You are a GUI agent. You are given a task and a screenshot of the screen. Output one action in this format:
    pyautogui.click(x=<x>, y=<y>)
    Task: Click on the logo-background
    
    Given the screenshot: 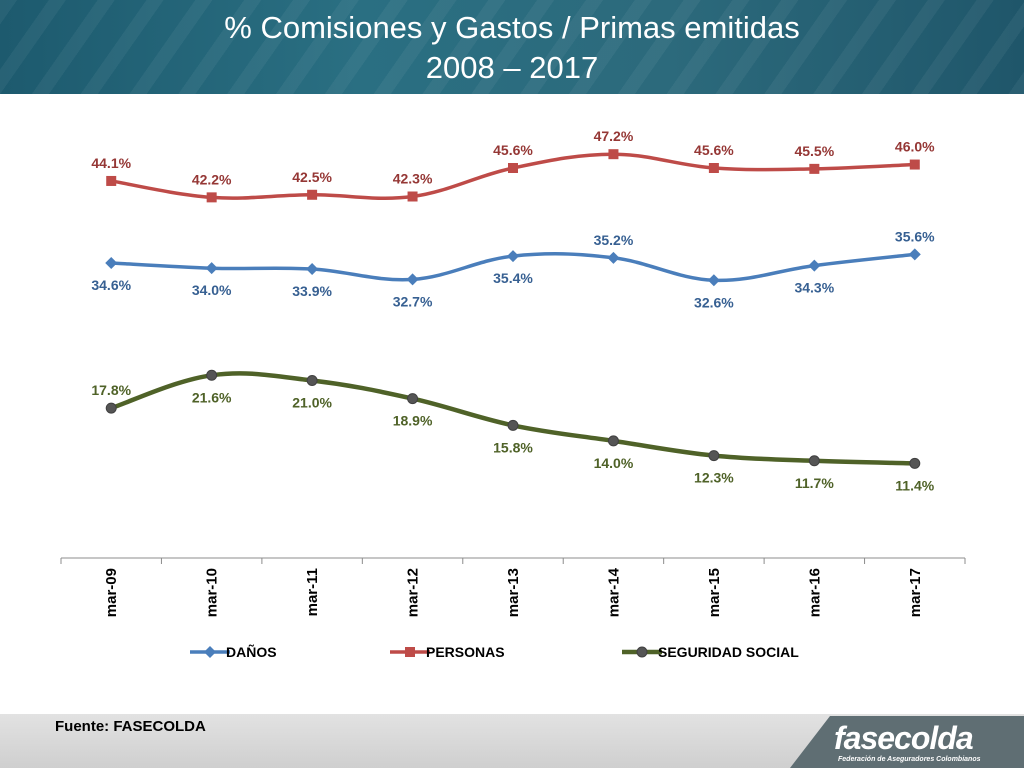 What is the action you would take?
    pyautogui.click(x=907, y=742)
    